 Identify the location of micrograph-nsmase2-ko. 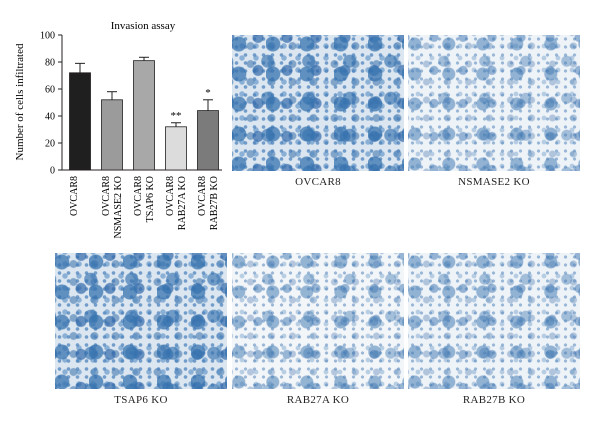
(494, 103).